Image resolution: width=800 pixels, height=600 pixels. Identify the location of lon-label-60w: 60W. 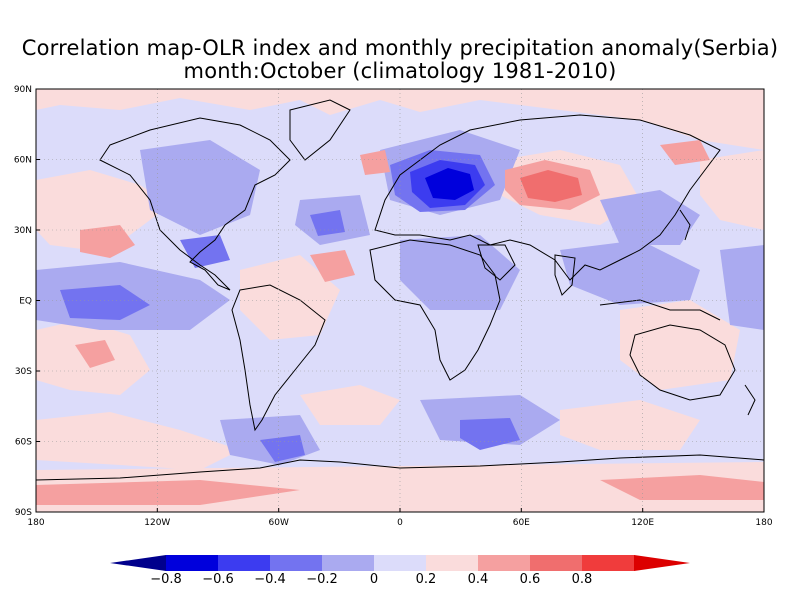
(279, 523).